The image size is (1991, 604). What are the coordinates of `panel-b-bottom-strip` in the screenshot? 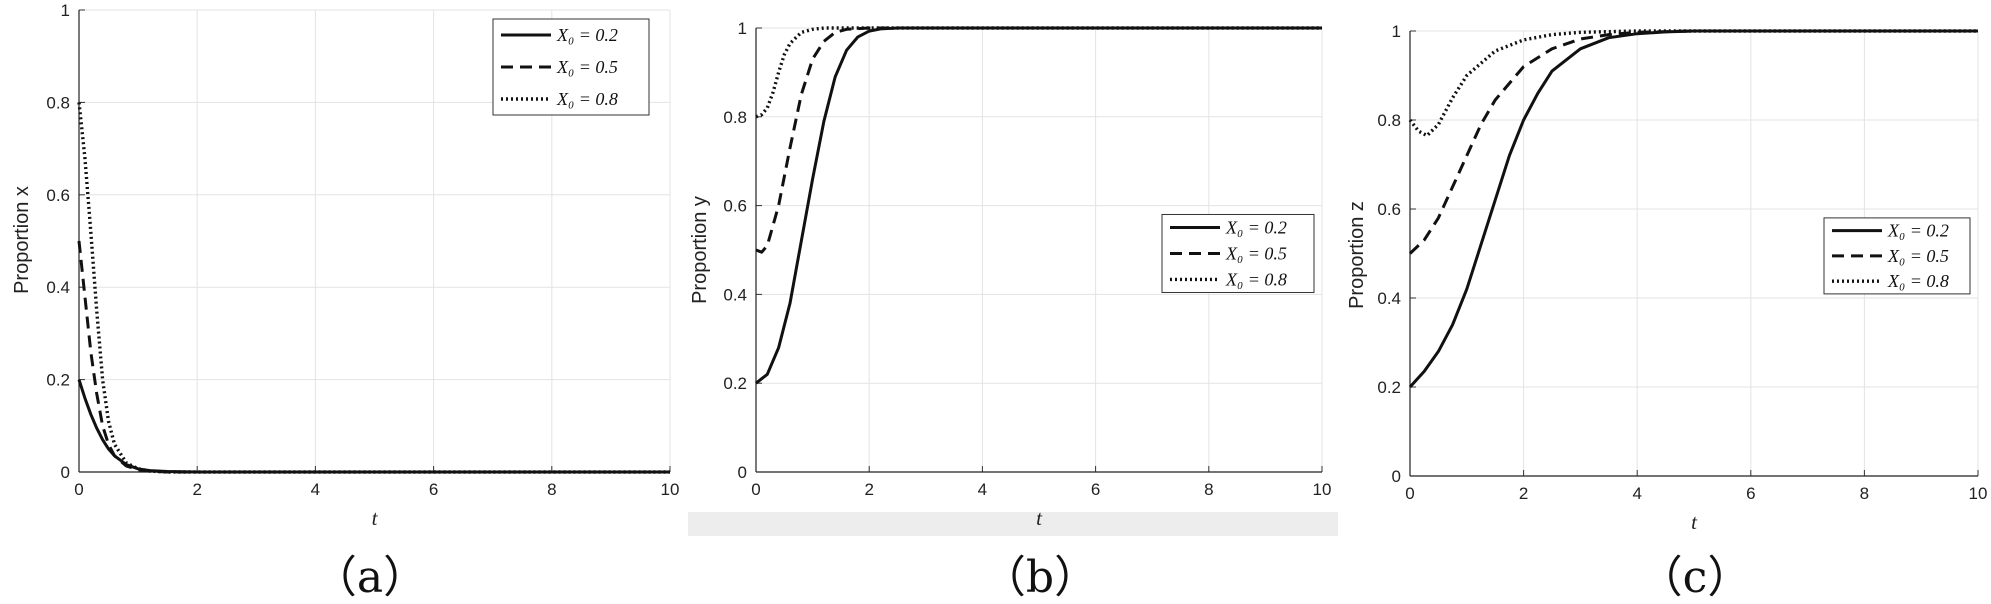 It's located at (1013, 524).